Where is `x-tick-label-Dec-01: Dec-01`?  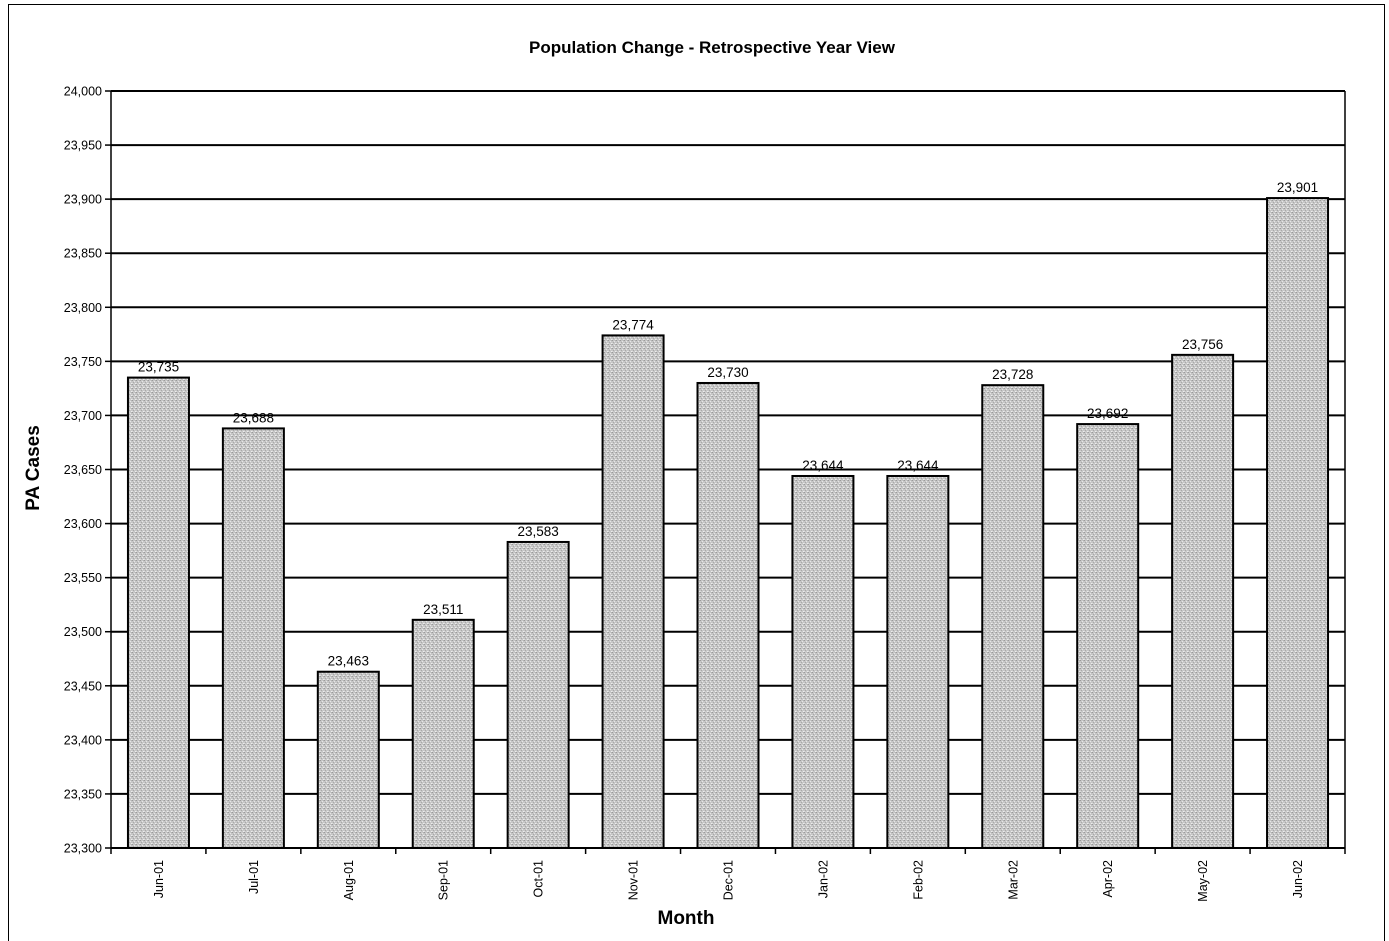 x-tick-label-Dec-01: Dec-01 is located at coordinates (729, 880).